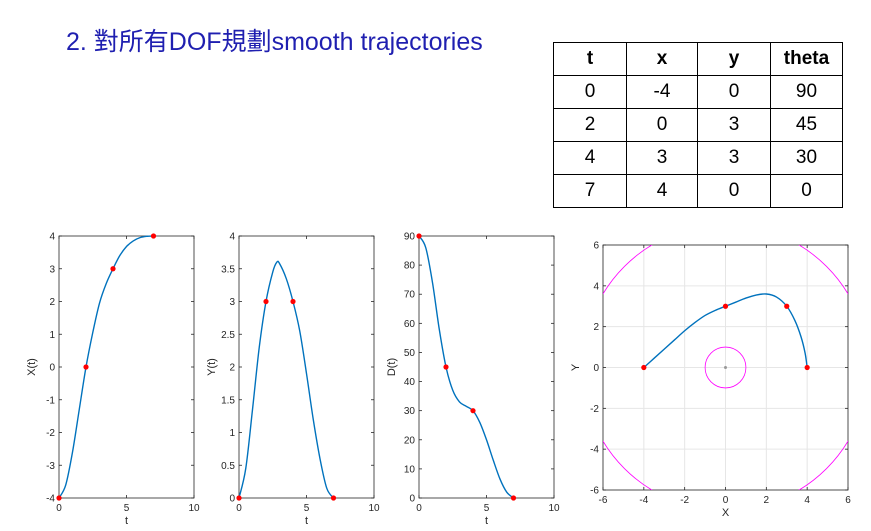 Image resolution: width=871 pixels, height=531 pixels. I want to click on chart-2: 0 5 10 0 0.5 1 1.5 2 2.5 3 3.5 4 t Y(t), so click(293, 380).